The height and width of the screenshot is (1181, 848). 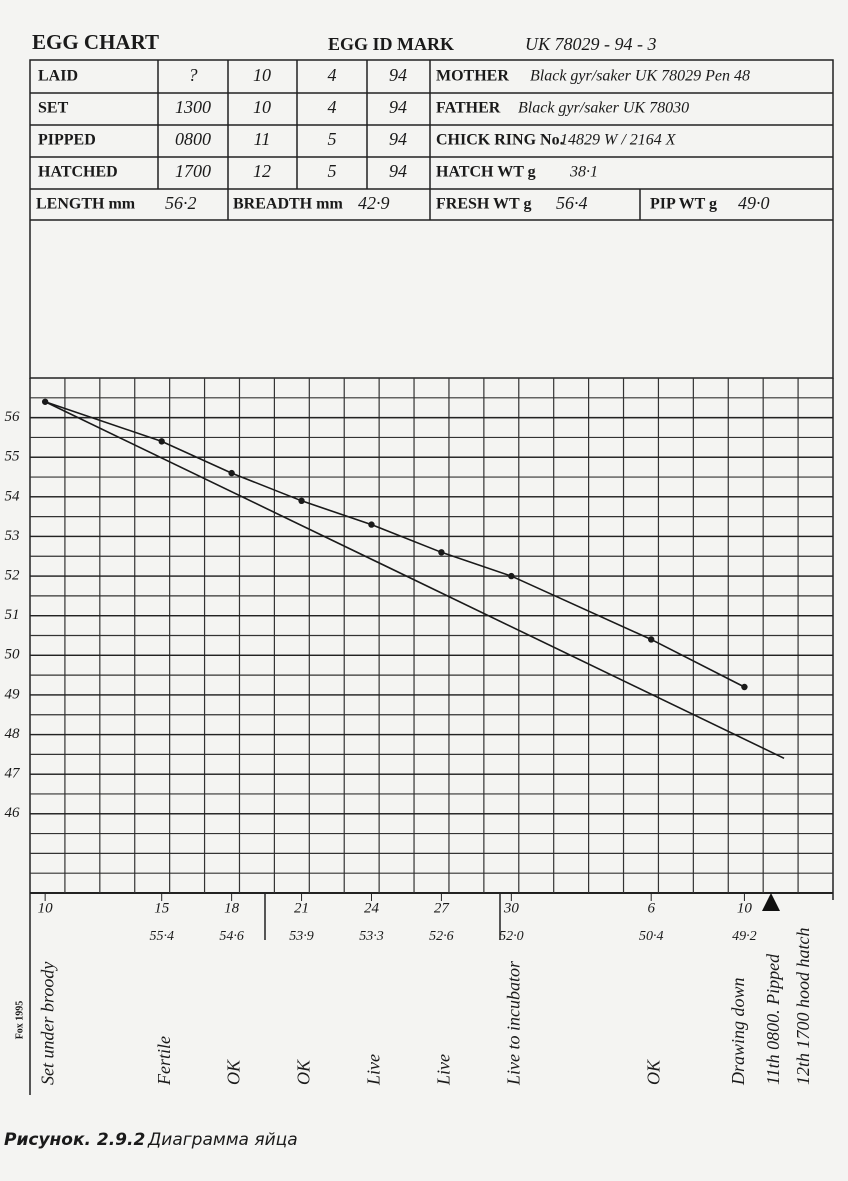 I want to click on weight-label: 54·6, so click(x=231, y=936).